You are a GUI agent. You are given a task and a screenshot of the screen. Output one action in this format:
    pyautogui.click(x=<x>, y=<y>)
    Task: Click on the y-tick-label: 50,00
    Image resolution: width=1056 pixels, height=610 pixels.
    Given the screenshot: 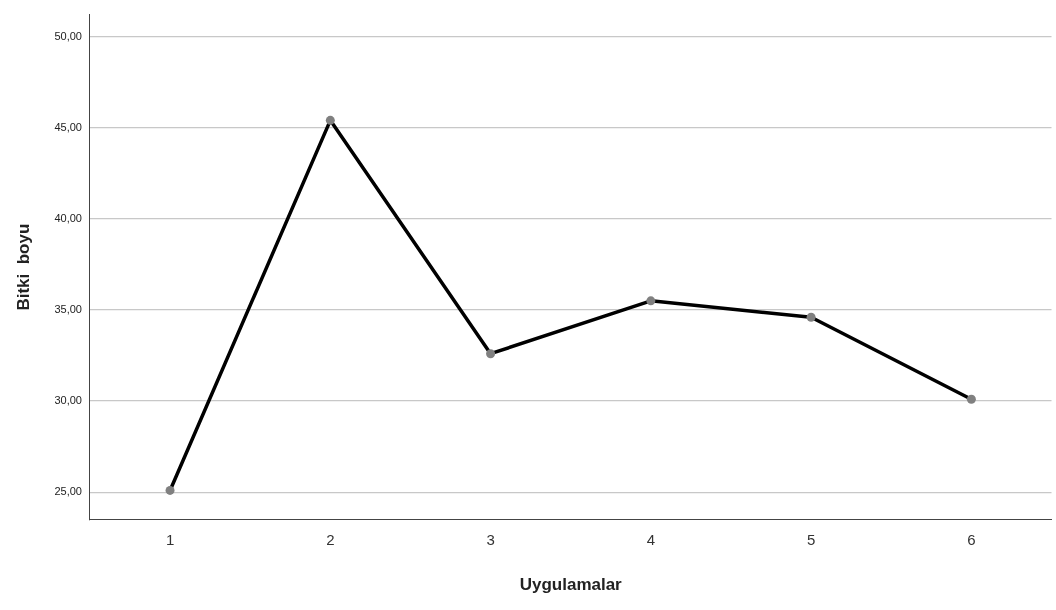 What is the action you would take?
    pyautogui.click(x=68, y=35)
    